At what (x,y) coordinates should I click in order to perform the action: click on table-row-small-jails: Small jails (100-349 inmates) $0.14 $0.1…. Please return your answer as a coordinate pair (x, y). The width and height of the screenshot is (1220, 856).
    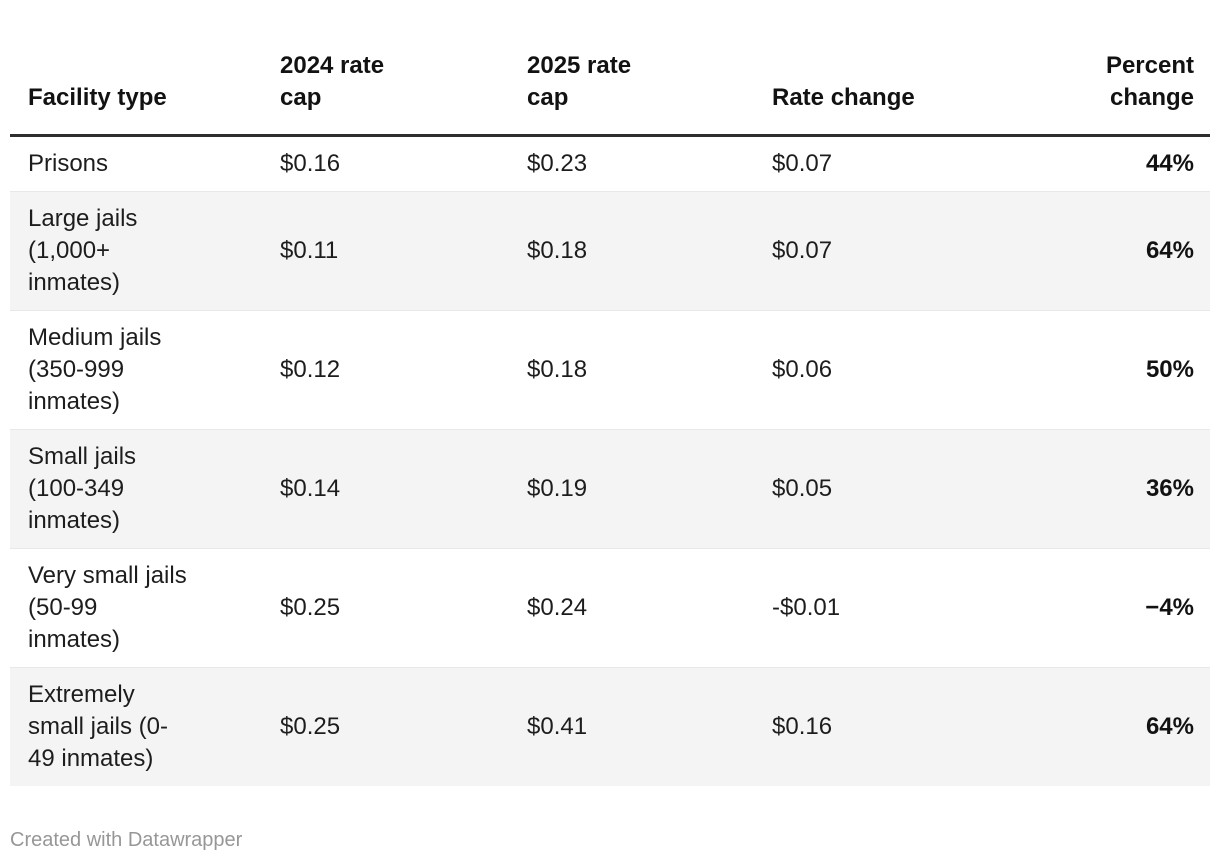
    Looking at the image, I should click on (610, 489).